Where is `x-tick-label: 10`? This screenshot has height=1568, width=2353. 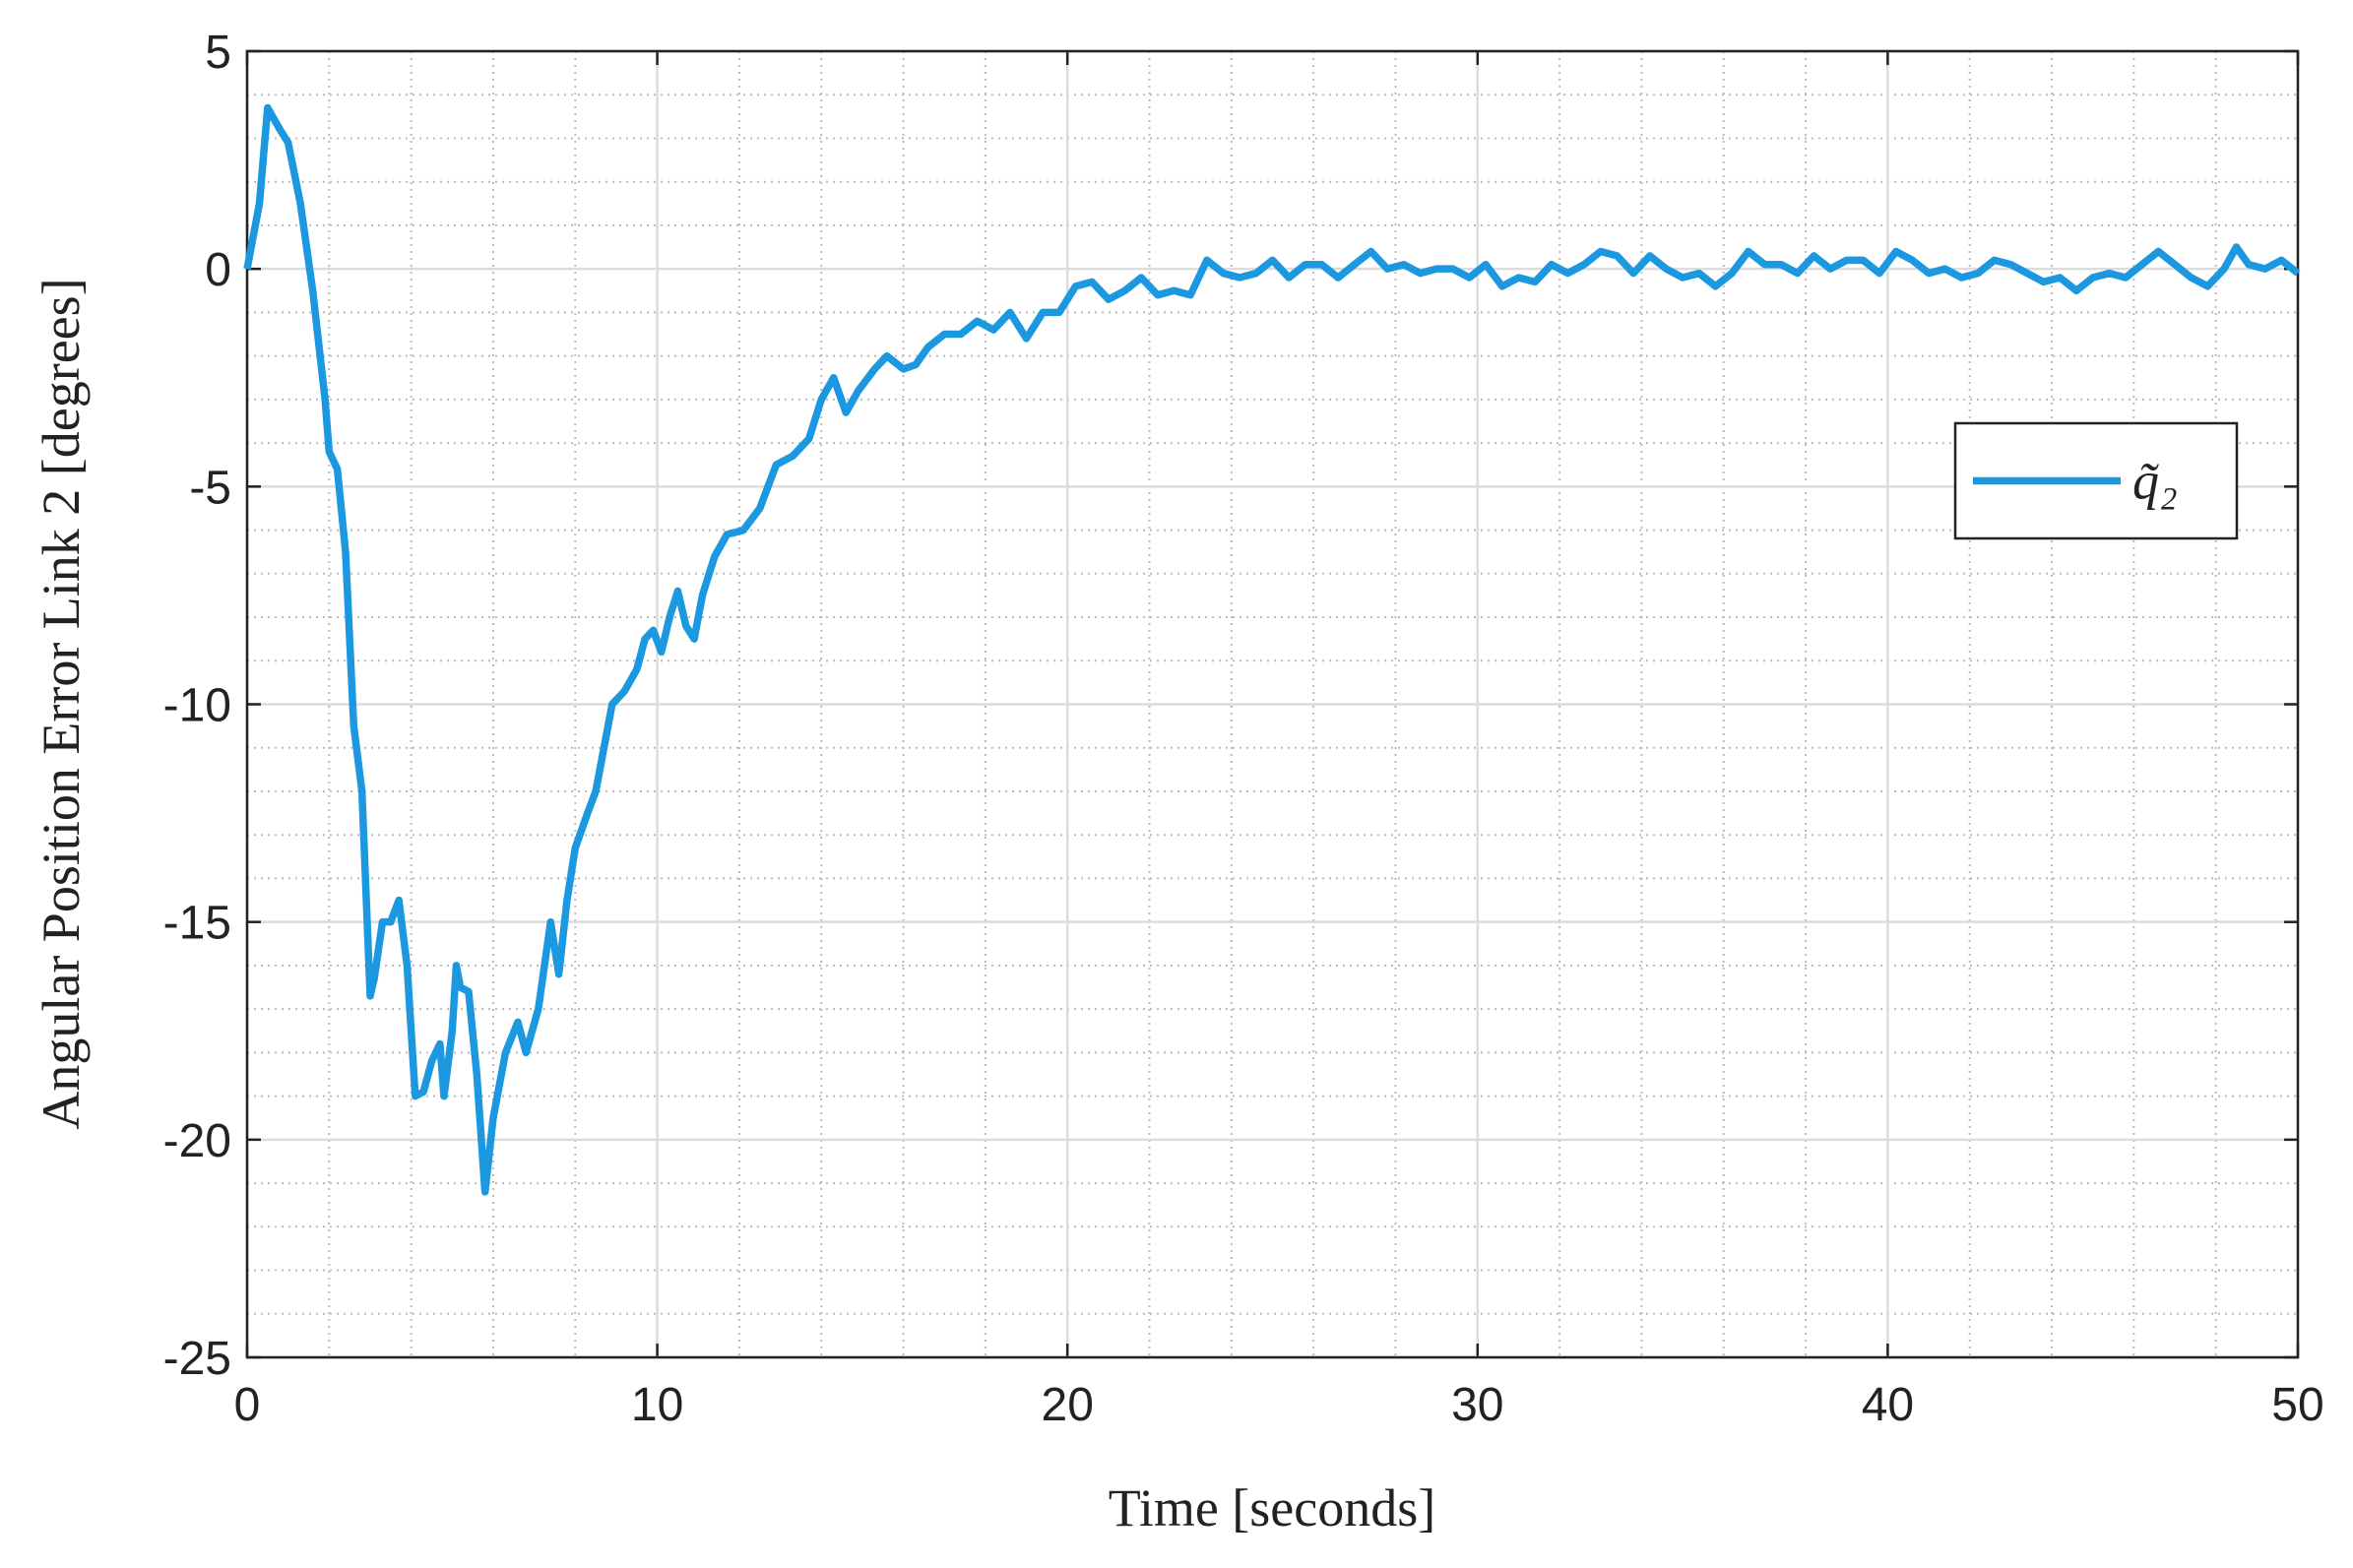 x-tick-label: 10 is located at coordinates (657, 1405).